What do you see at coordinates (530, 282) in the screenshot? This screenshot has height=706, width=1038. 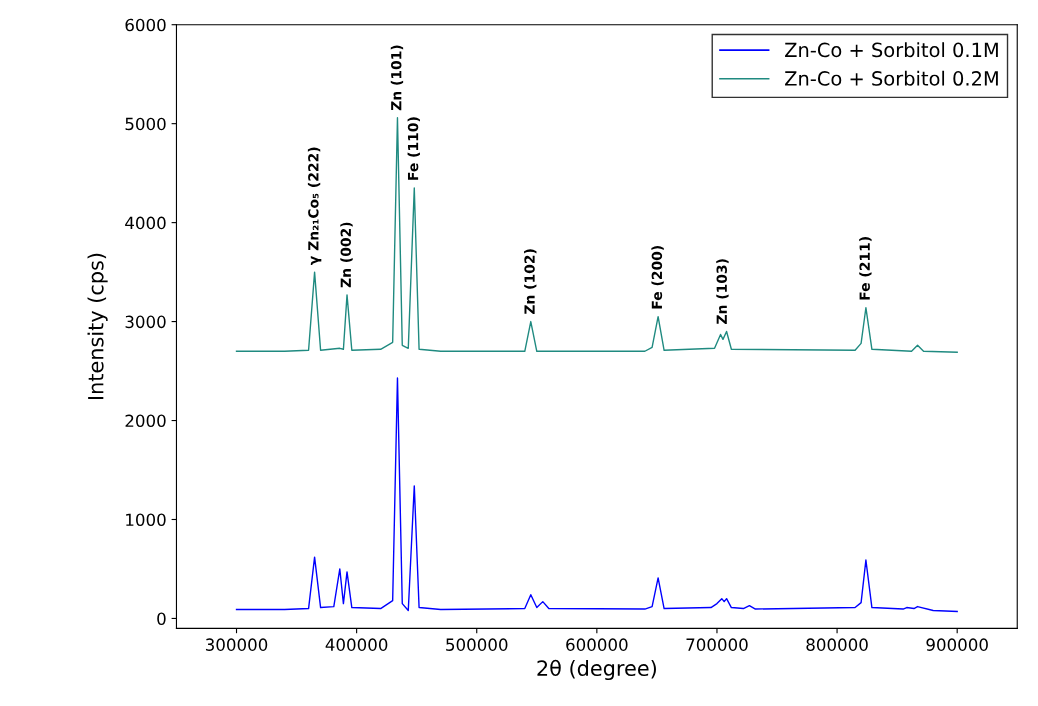 I see `annotation: Zn (102)` at bounding box center [530, 282].